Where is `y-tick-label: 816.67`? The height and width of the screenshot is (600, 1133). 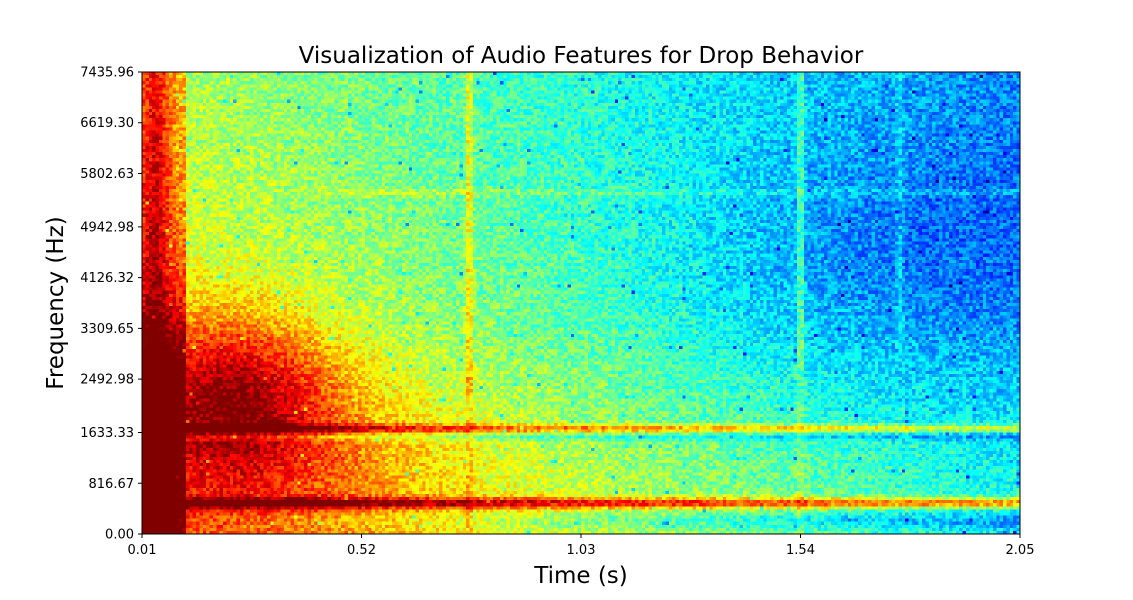
y-tick-label: 816.67 is located at coordinates (112, 484).